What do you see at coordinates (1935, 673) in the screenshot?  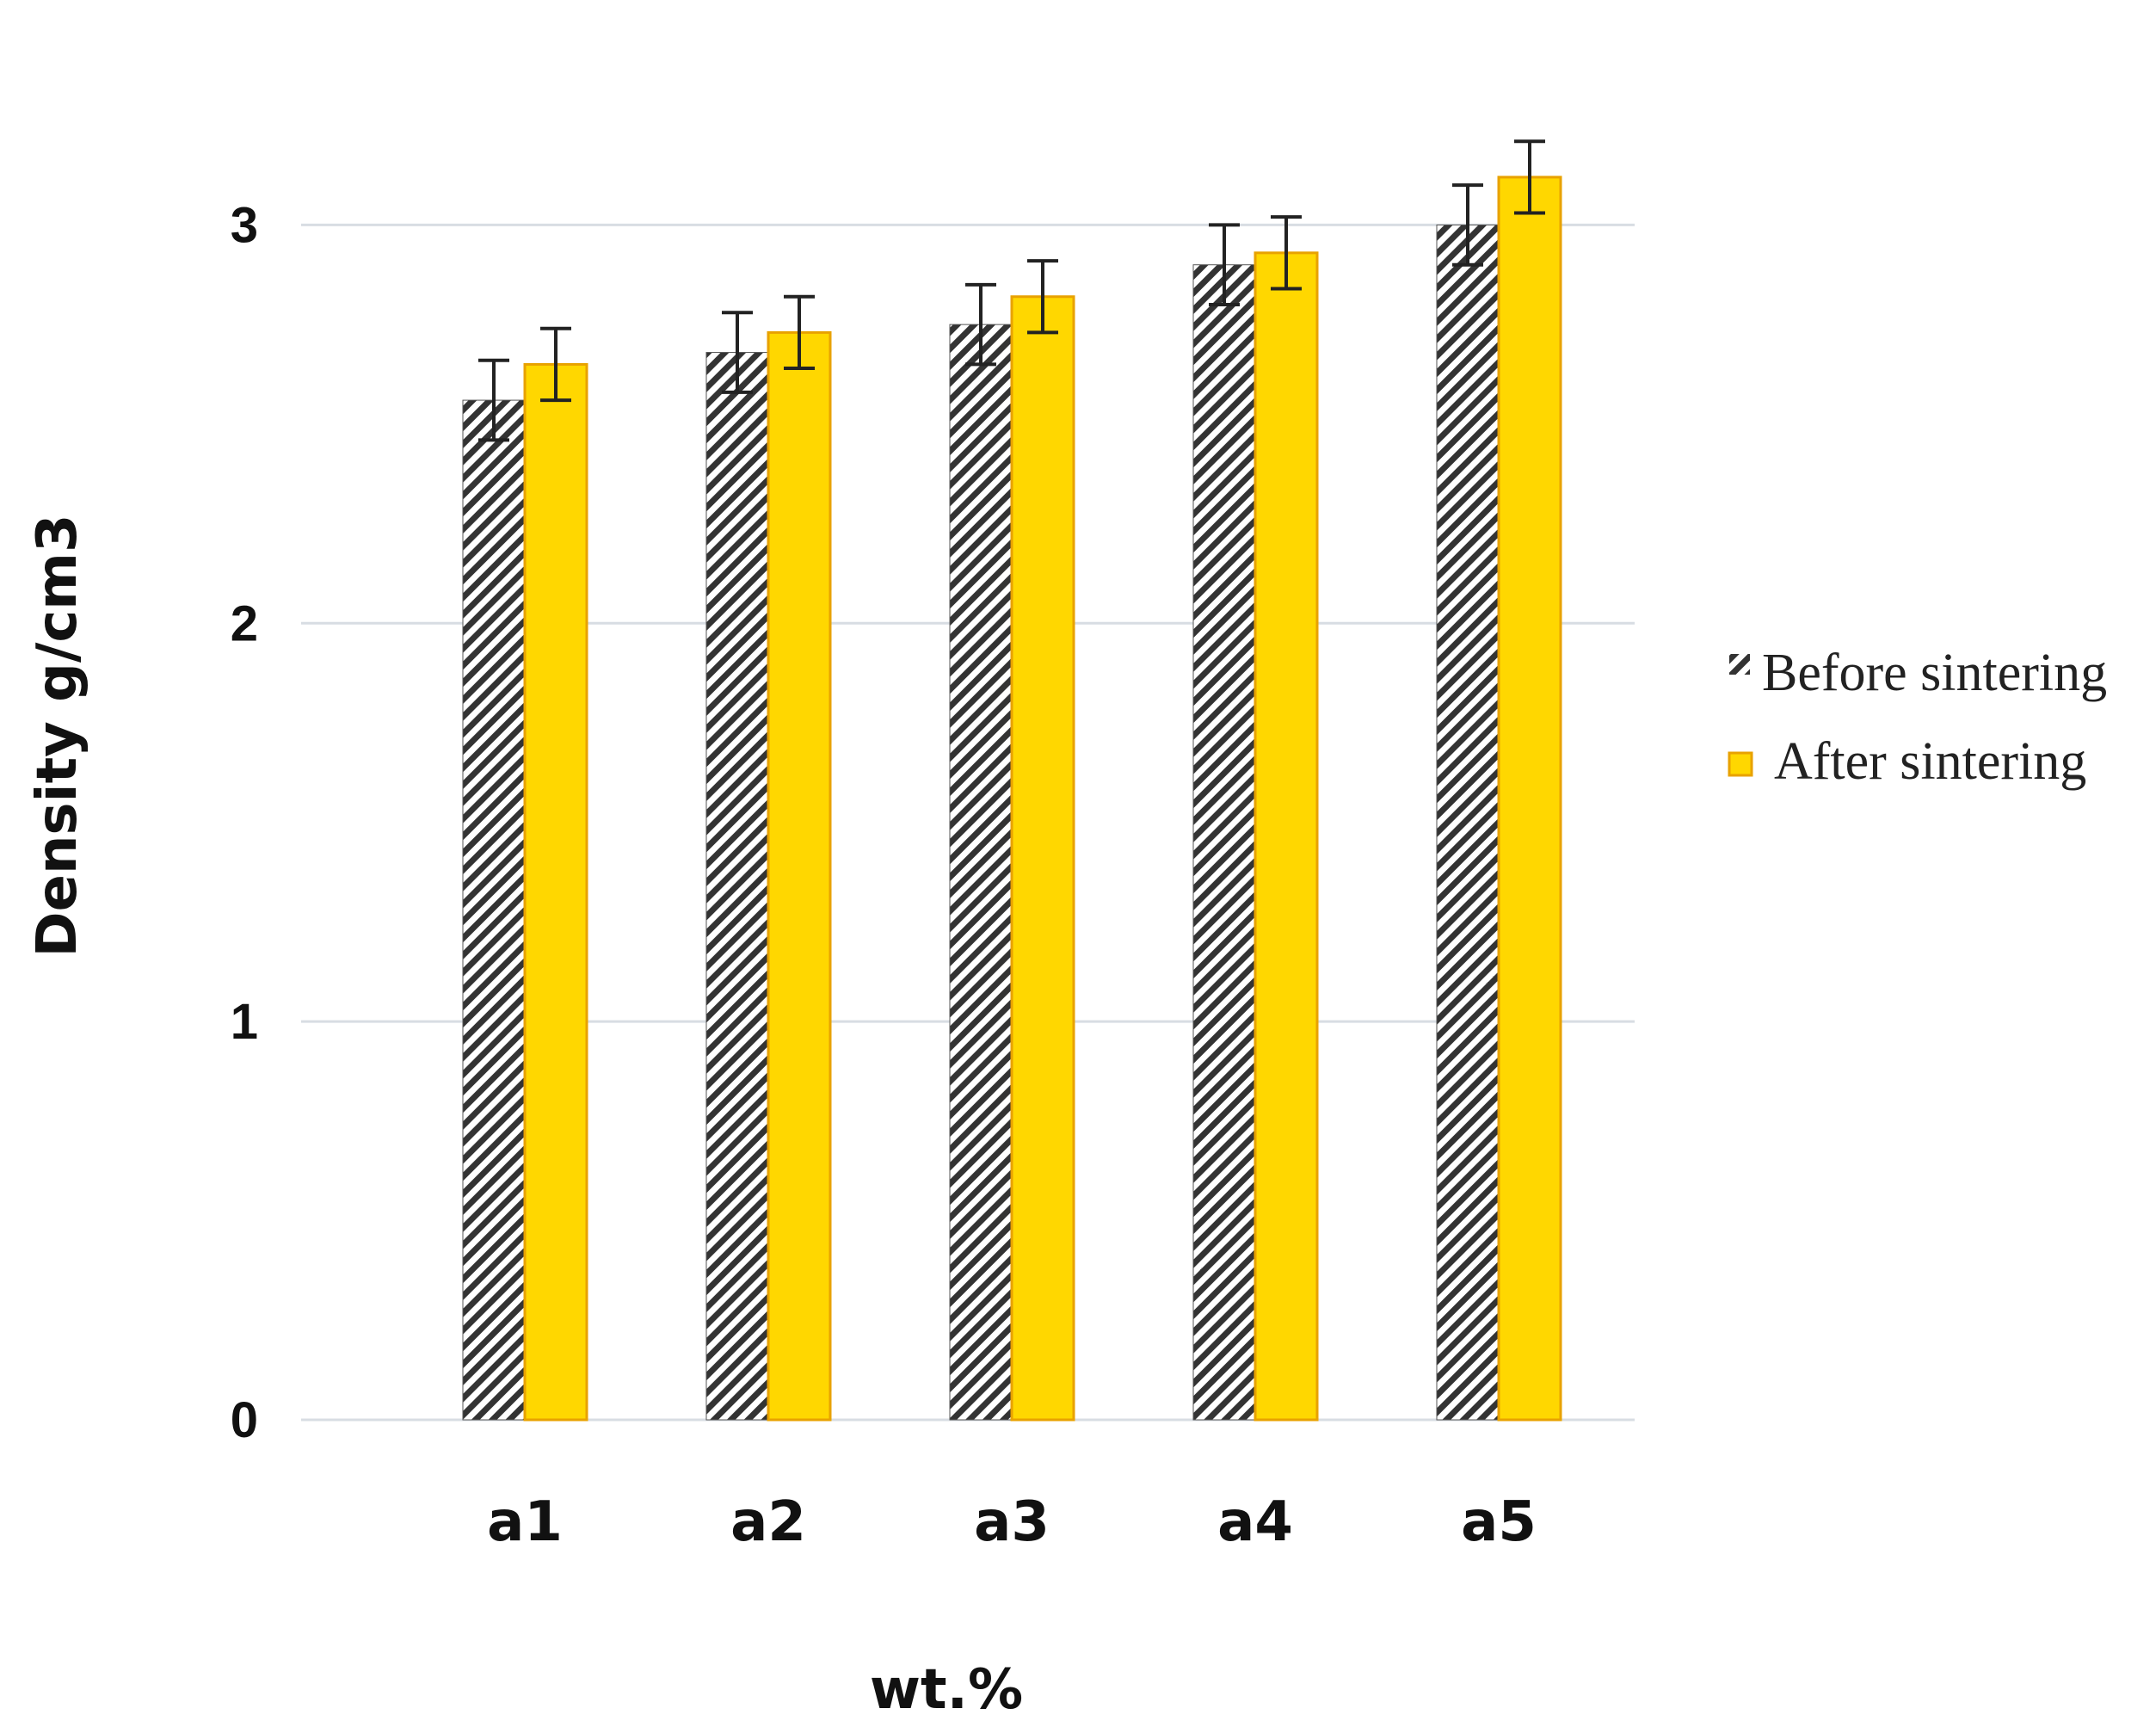 I see `legend-label-before: Before sintering` at bounding box center [1935, 673].